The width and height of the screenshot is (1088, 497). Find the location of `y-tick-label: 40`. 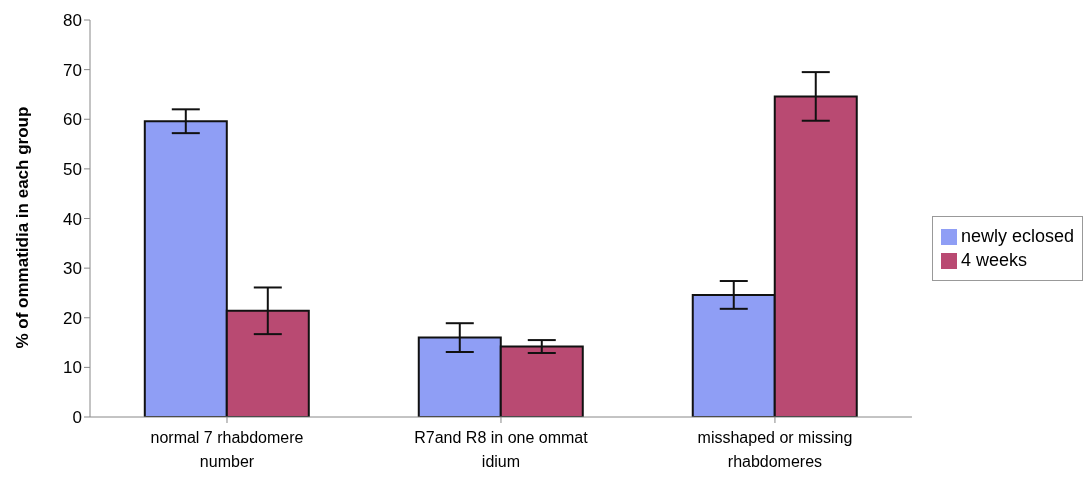

y-tick-label: 40 is located at coordinates (72, 219).